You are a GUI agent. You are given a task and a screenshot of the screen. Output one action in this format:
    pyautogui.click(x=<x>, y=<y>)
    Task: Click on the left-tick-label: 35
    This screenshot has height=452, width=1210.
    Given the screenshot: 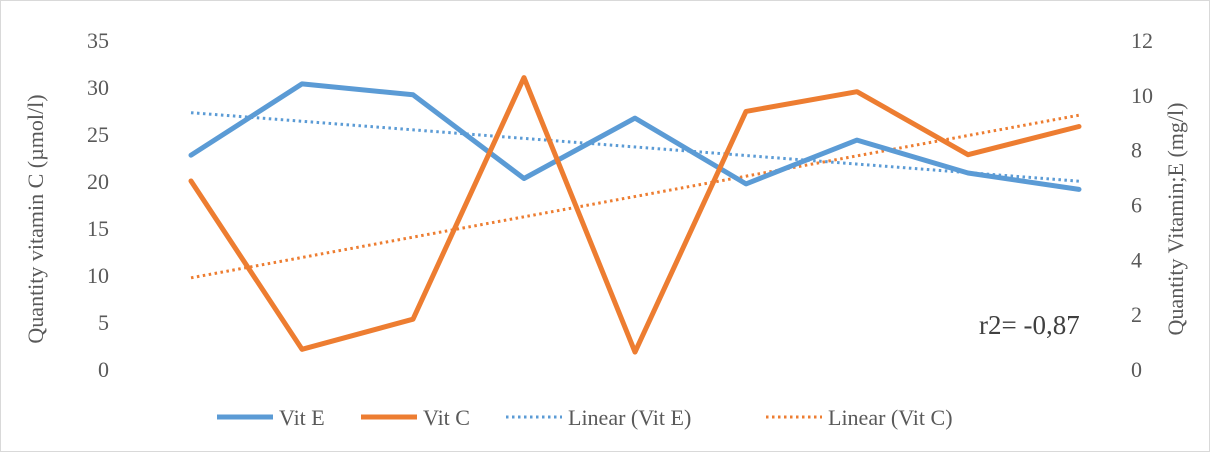 What is the action you would take?
    pyautogui.click(x=98, y=40)
    